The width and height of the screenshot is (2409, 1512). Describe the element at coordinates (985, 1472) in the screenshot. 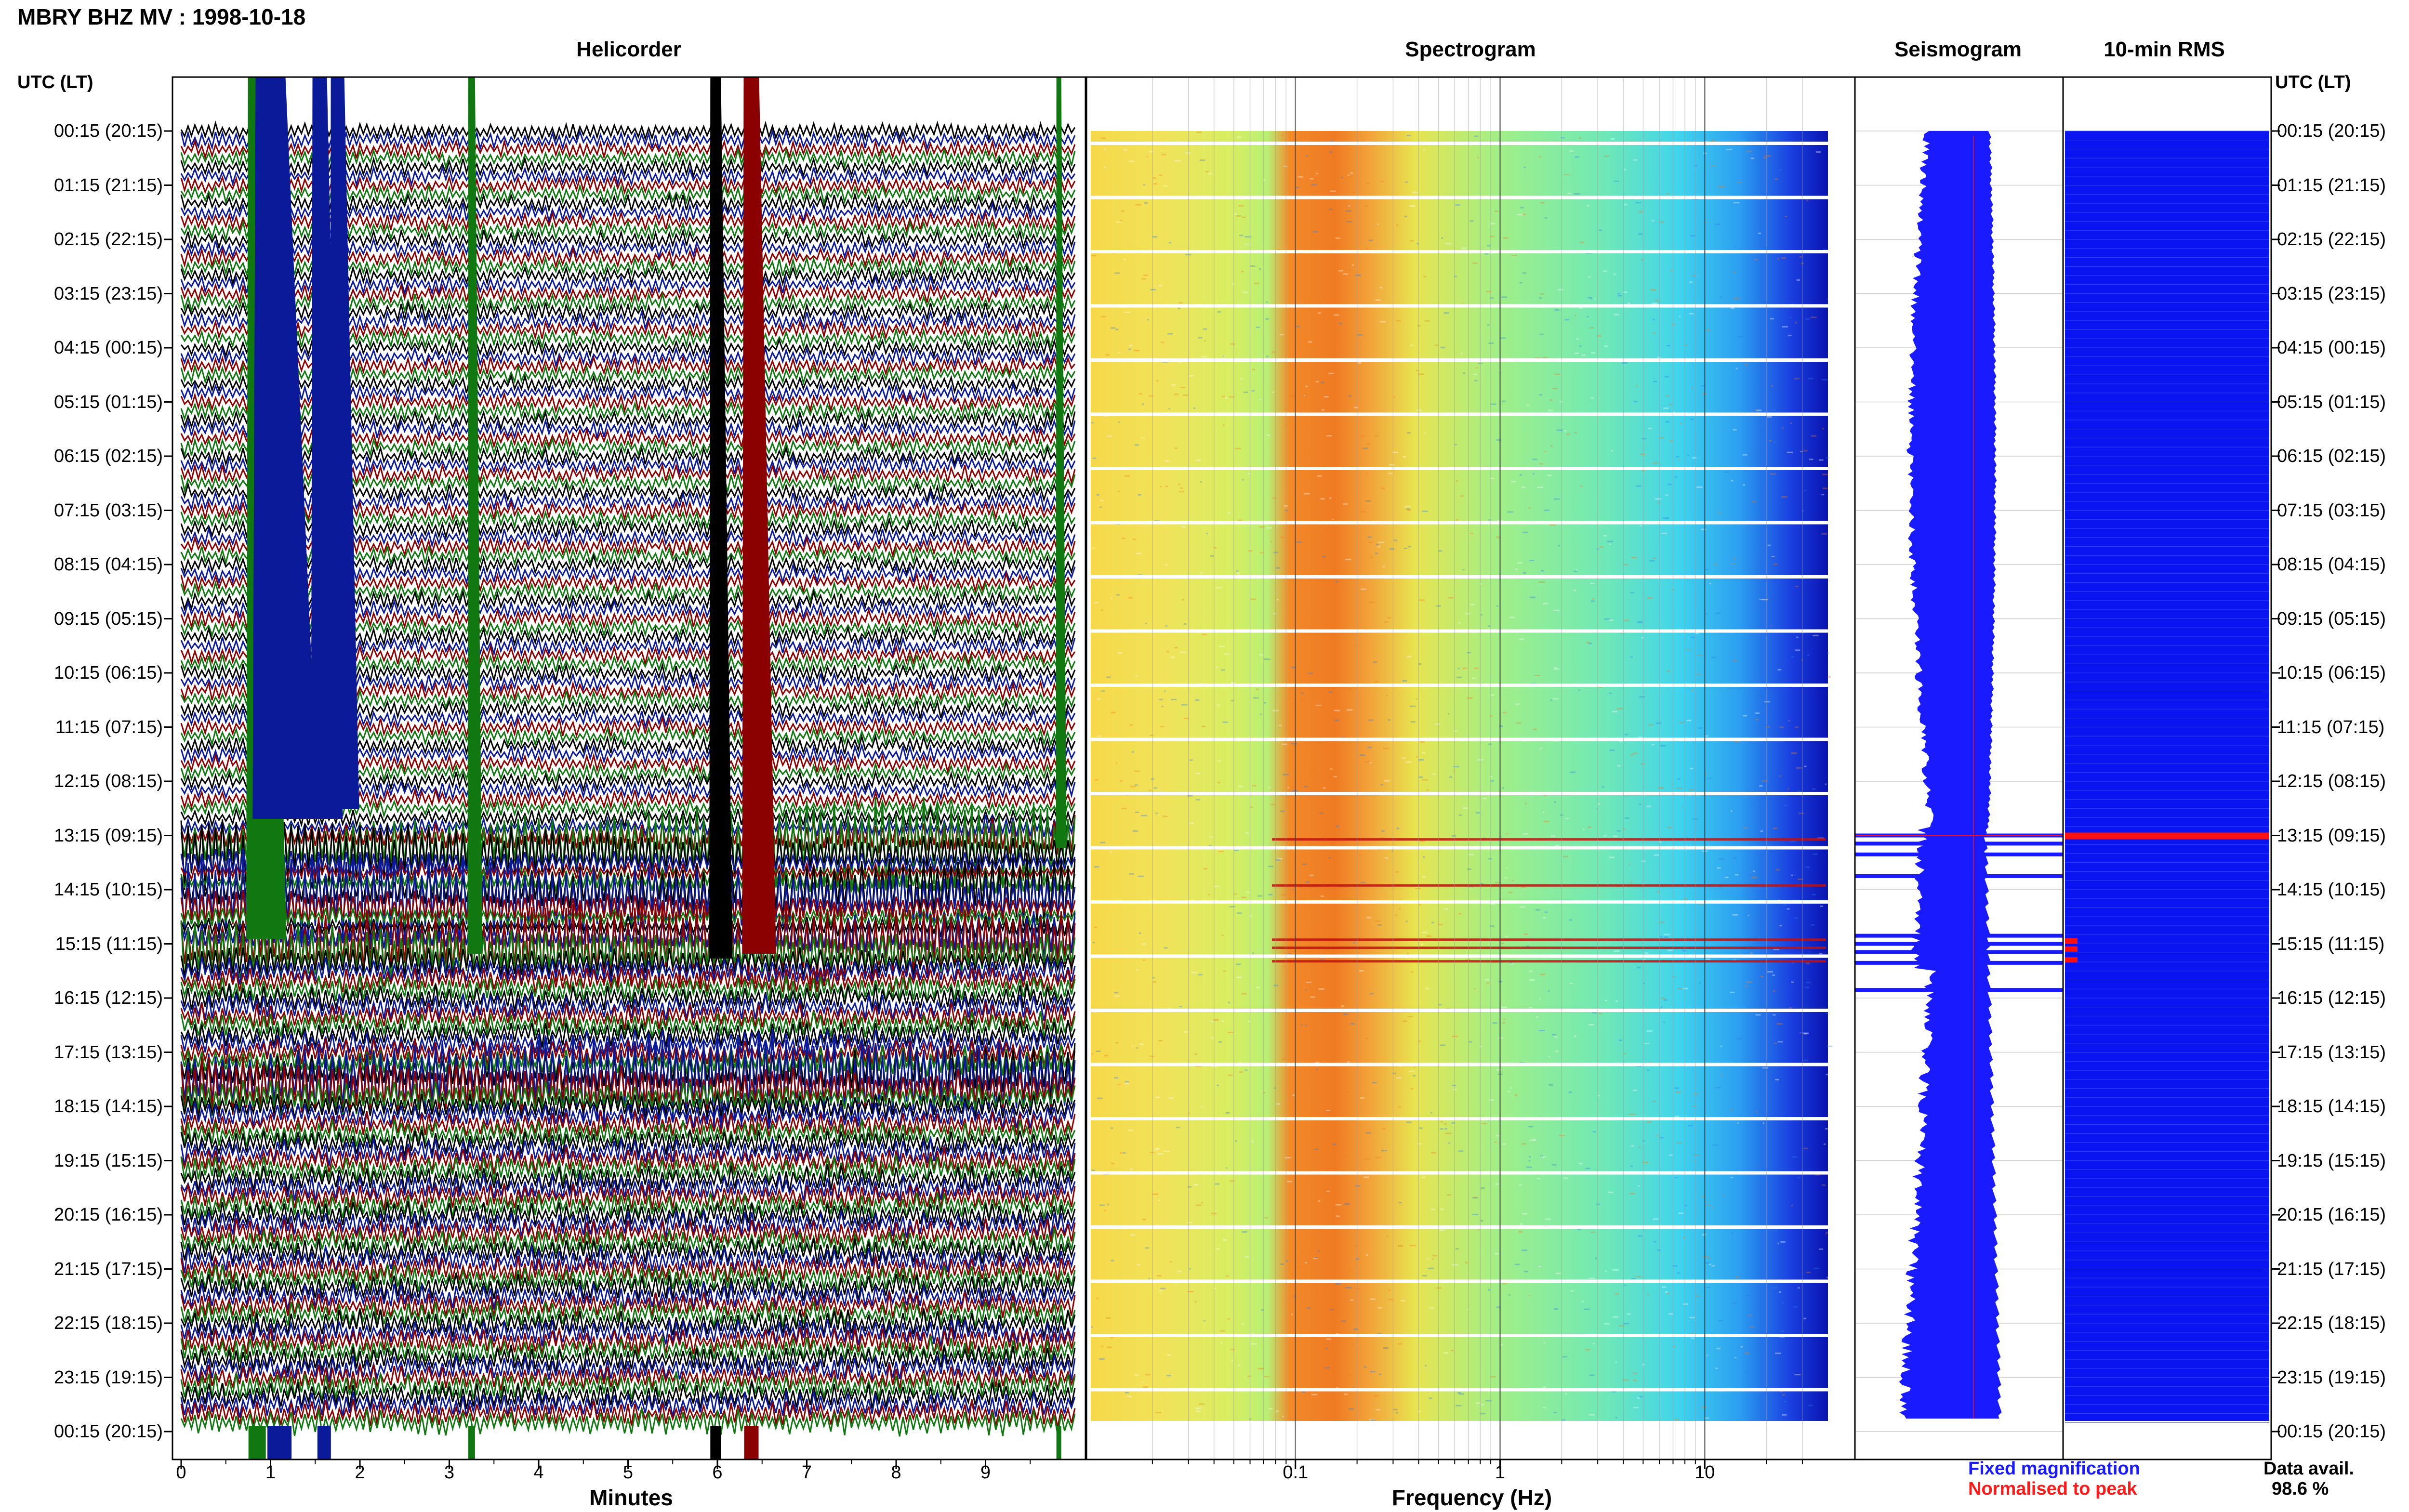

I see `helicorder-x-tick: 9` at that location.